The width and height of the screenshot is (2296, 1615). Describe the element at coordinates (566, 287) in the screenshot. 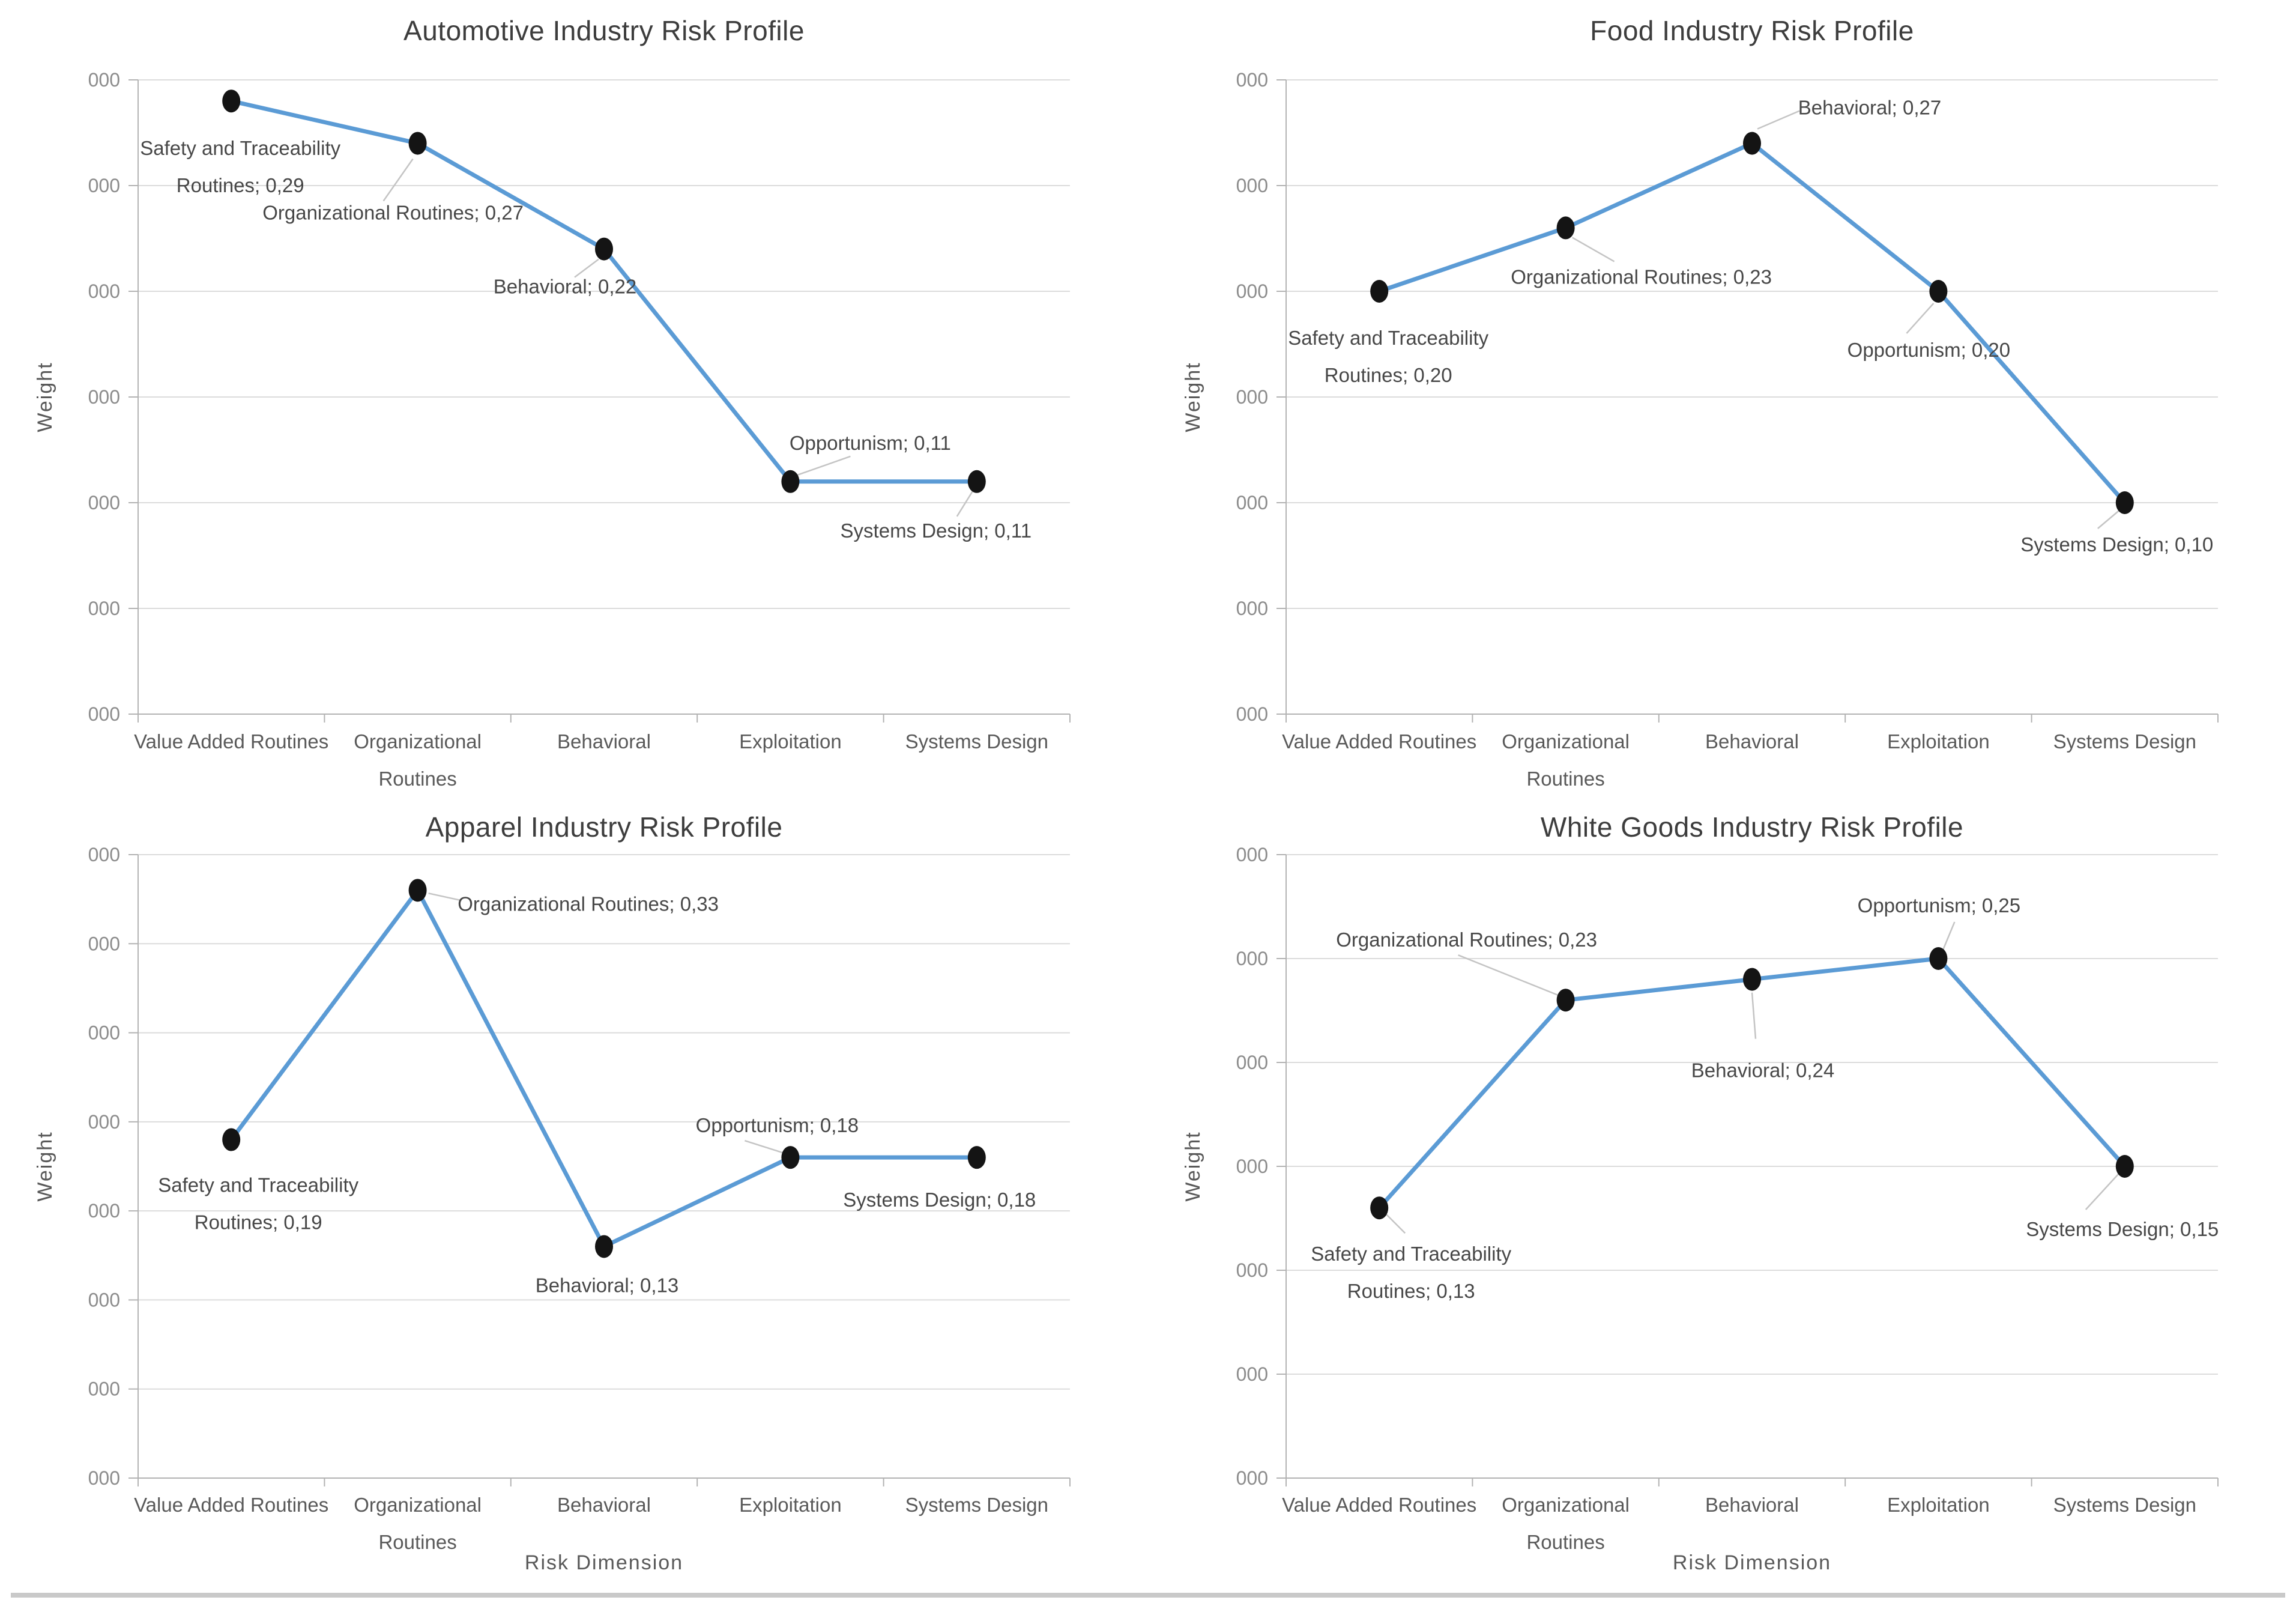

I see `data-label: Behavioral; 0,22` at that location.